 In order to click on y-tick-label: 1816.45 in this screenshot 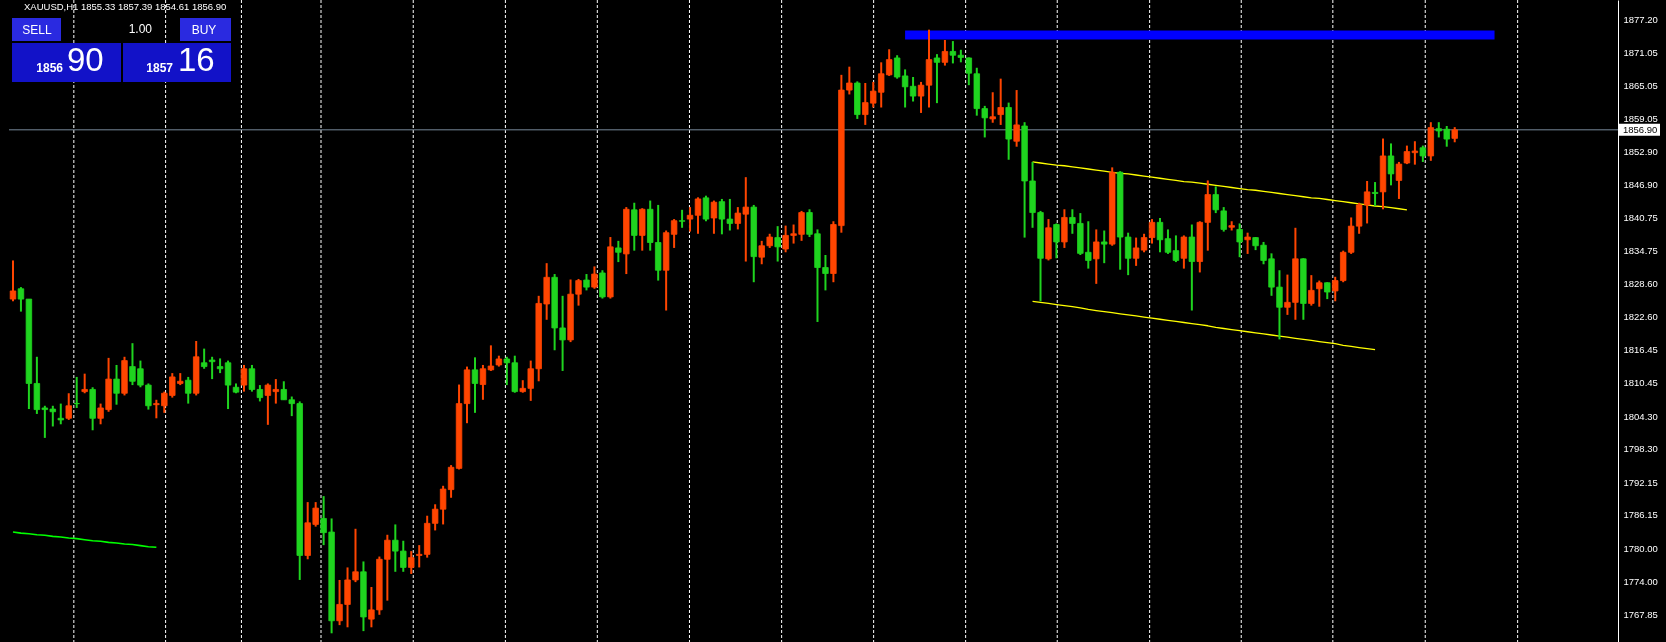, I will do `click(1640, 350)`.